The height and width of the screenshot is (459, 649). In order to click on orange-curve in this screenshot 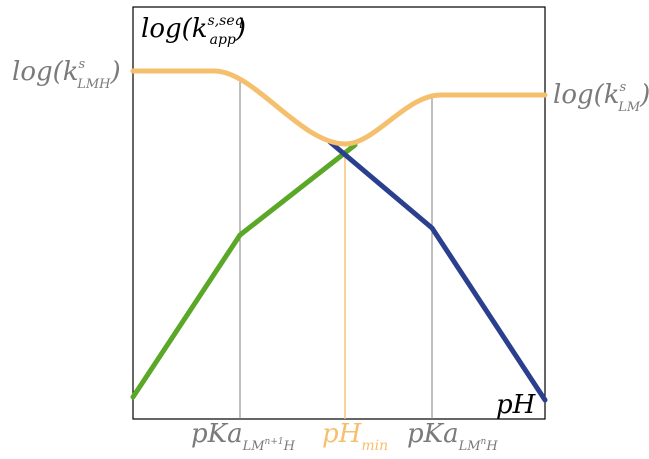, I will do `click(339, 107)`.